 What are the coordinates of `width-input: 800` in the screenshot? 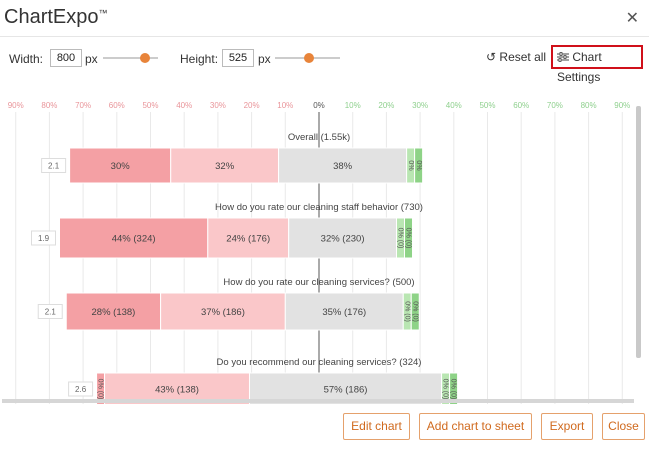 It's located at (66, 58).